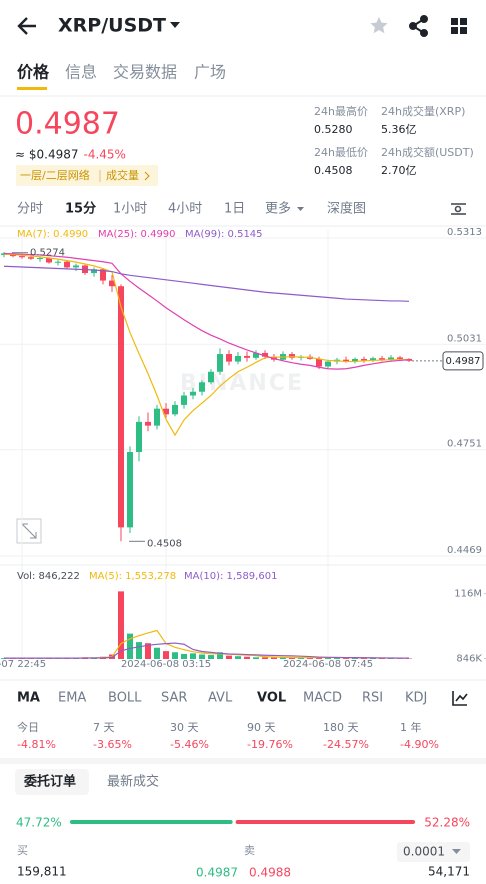 This screenshot has width=486, height=884. What do you see at coordinates (418, 26) in the screenshot?
I see `share-icon` at bounding box center [418, 26].